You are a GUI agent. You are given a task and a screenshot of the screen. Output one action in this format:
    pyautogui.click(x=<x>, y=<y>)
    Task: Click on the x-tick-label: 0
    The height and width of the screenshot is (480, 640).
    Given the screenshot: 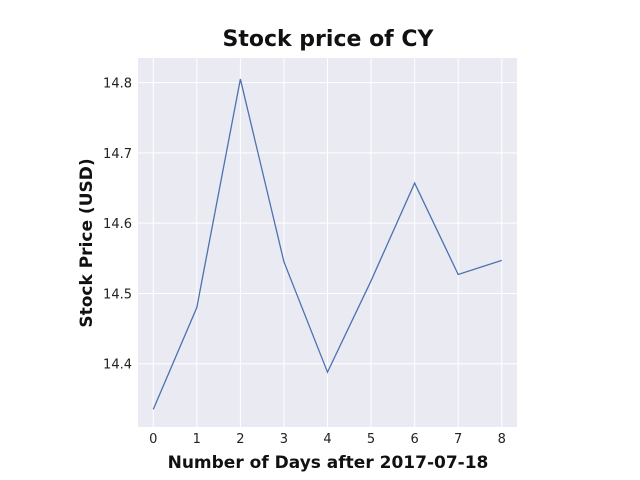 What is the action you would take?
    pyautogui.click(x=153, y=439)
    